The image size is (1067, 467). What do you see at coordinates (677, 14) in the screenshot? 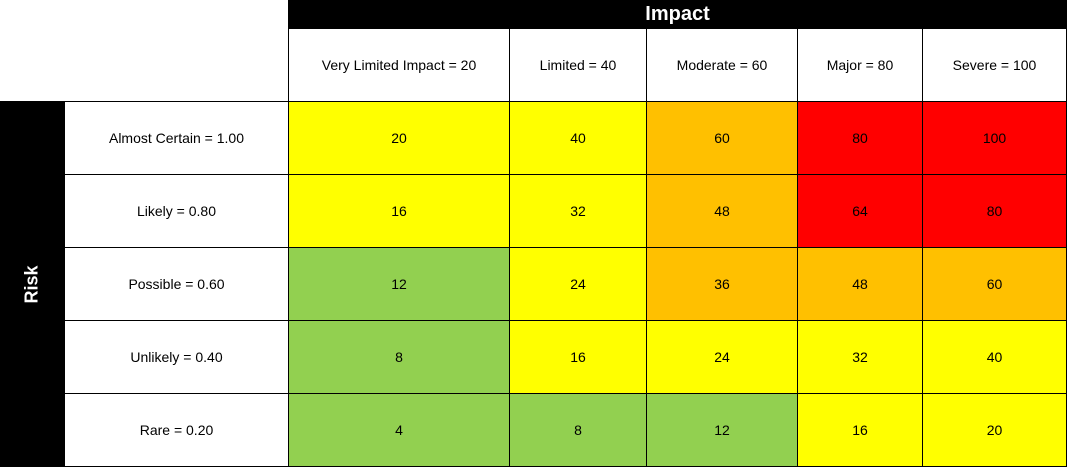
I see `impact-axis-title: Impact` at bounding box center [677, 14].